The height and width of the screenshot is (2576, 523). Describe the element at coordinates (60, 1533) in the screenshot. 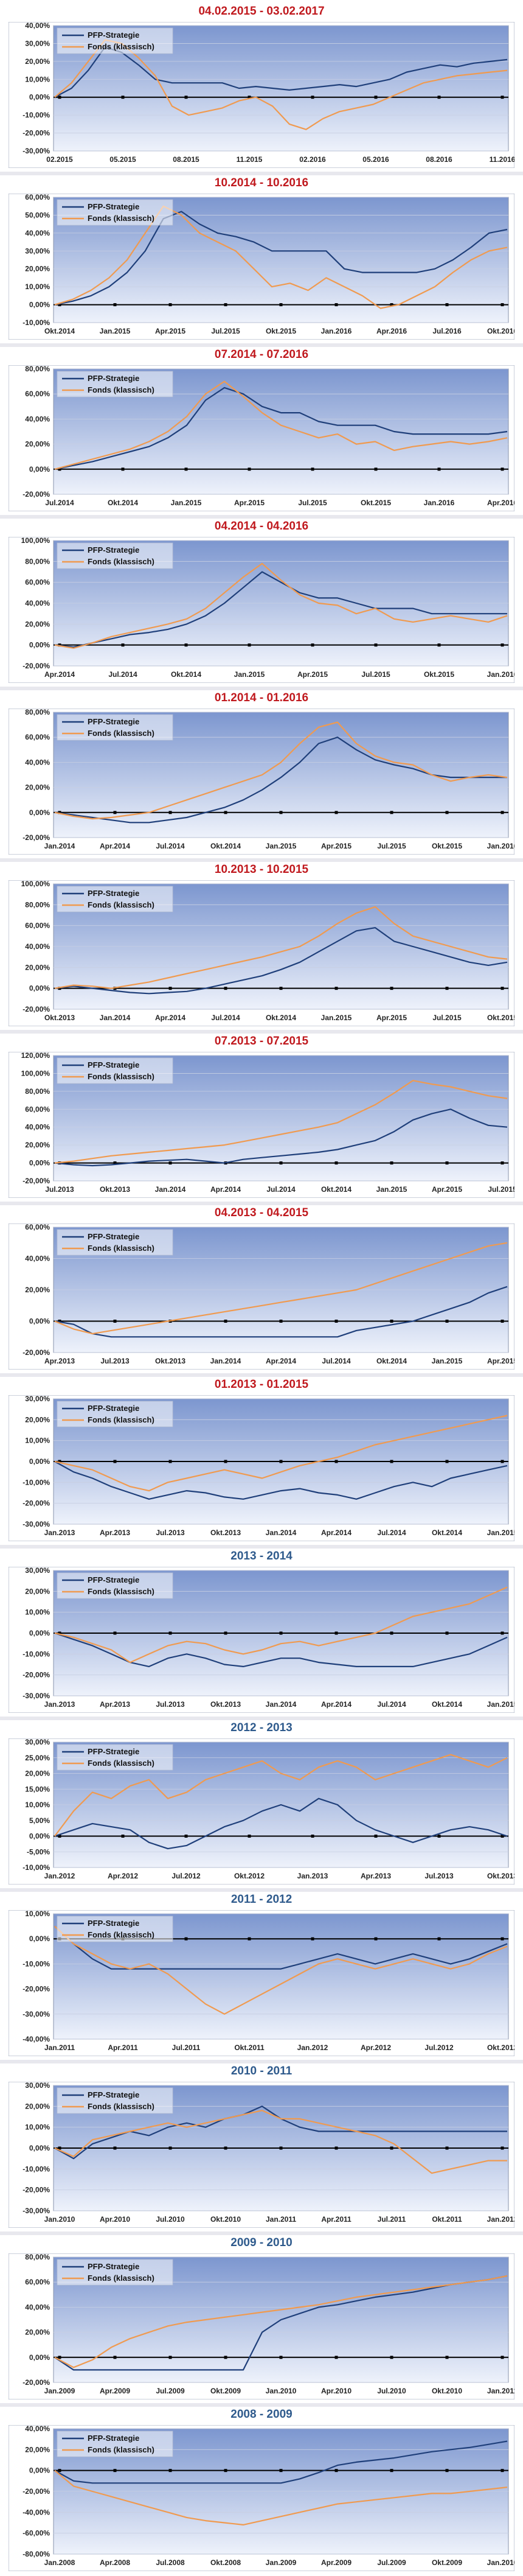

I see `x-tick-label: Jan.2013` at that location.